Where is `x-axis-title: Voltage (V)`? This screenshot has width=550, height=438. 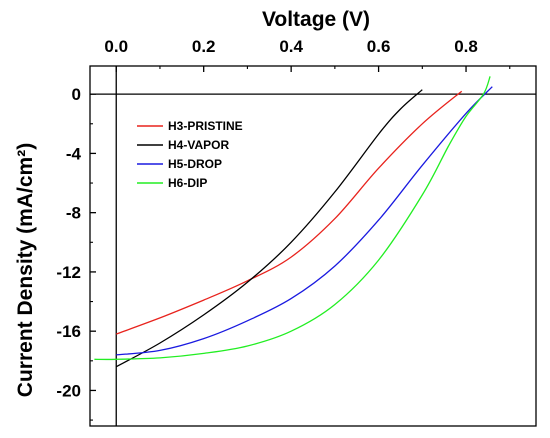
x-axis-title: Voltage (V) is located at coordinates (316, 19).